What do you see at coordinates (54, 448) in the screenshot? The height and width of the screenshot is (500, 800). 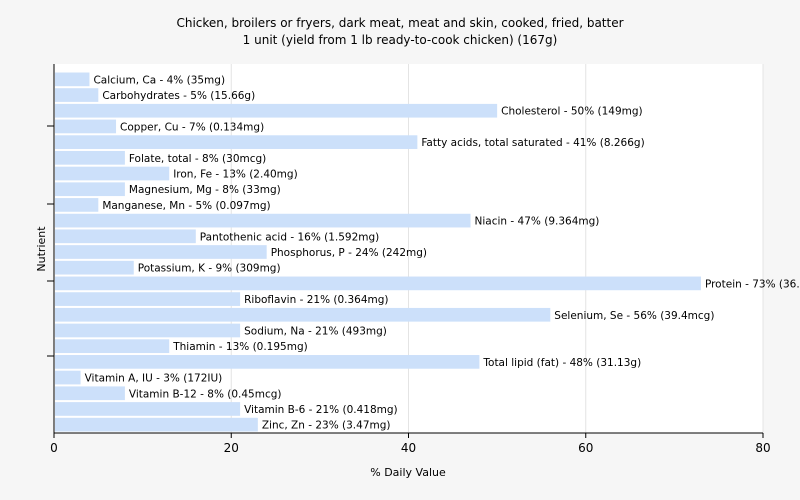 I see `x-tick-label: 0` at bounding box center [54, 448].